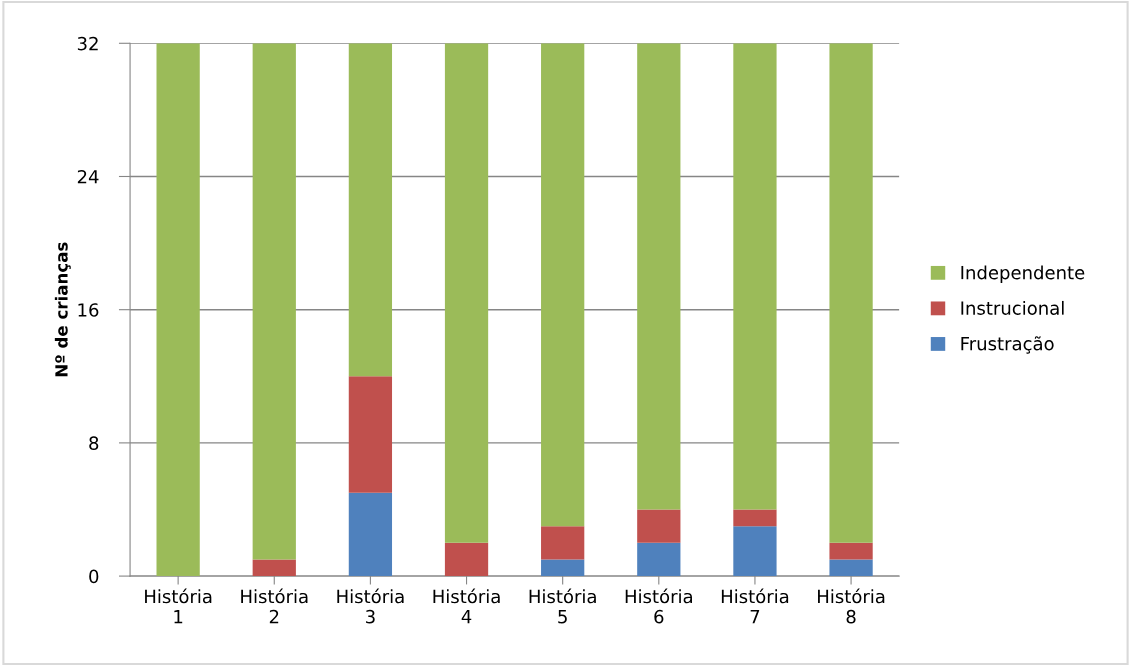  I want to click on x-tick-label: História 6, so click(658, 606).